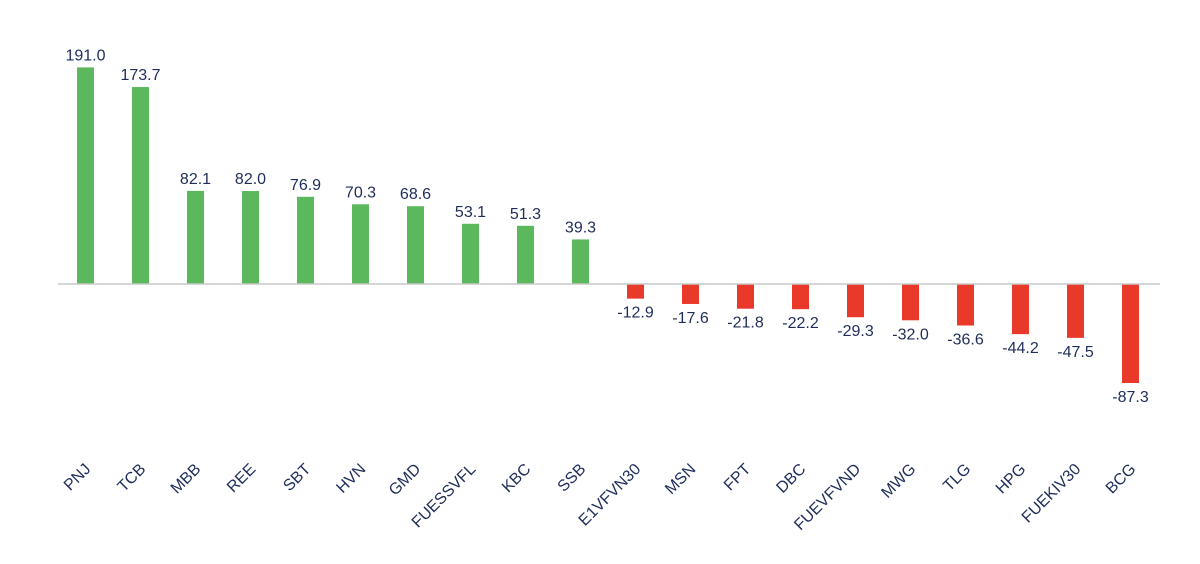  Describe the element at coordinates (305, 185) in the screenshot. I see `value-label-sbt: 76.9` at that location.